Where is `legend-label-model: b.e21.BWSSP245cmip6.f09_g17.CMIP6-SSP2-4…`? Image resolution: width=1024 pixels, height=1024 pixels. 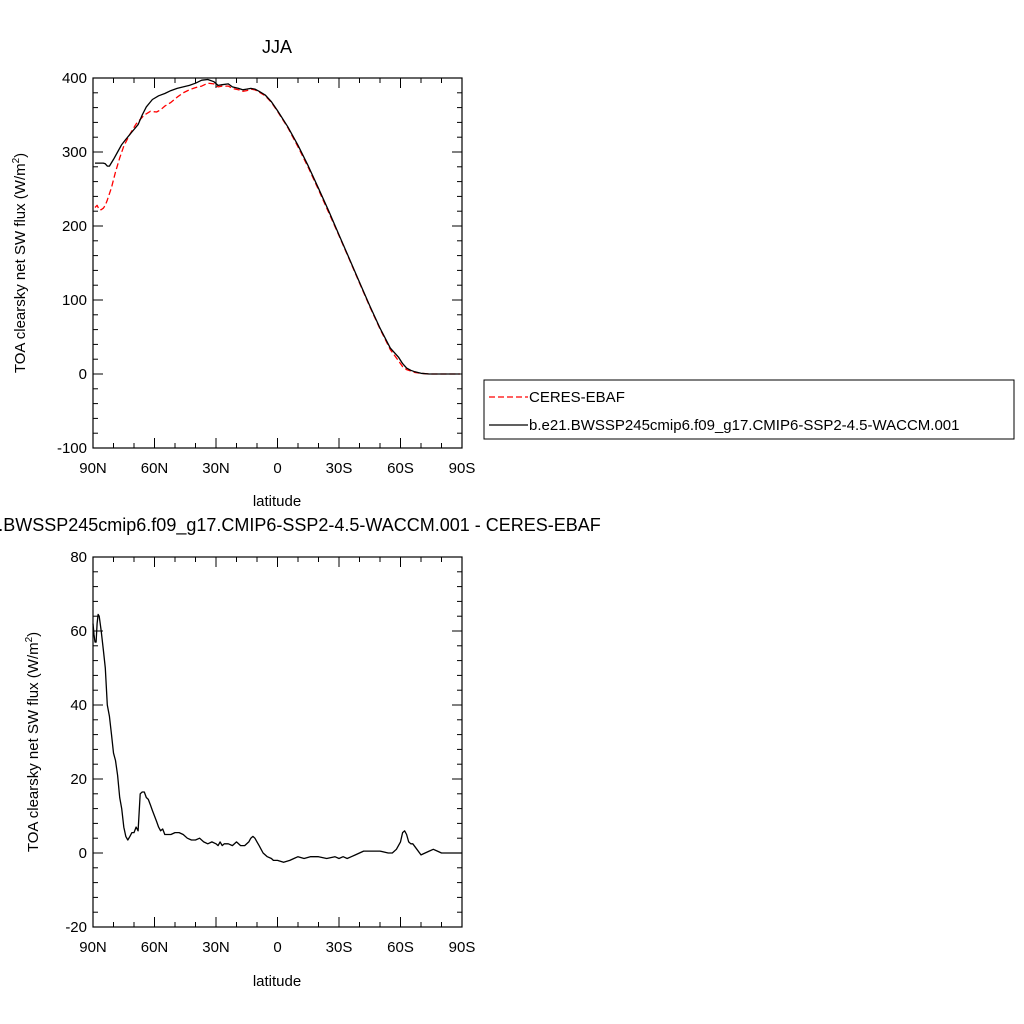
legend-label-model: b.e21.BWSSP245cmip6.f09_g17.CMIP6-SSP2-4… is located at coordinates (744, 425).